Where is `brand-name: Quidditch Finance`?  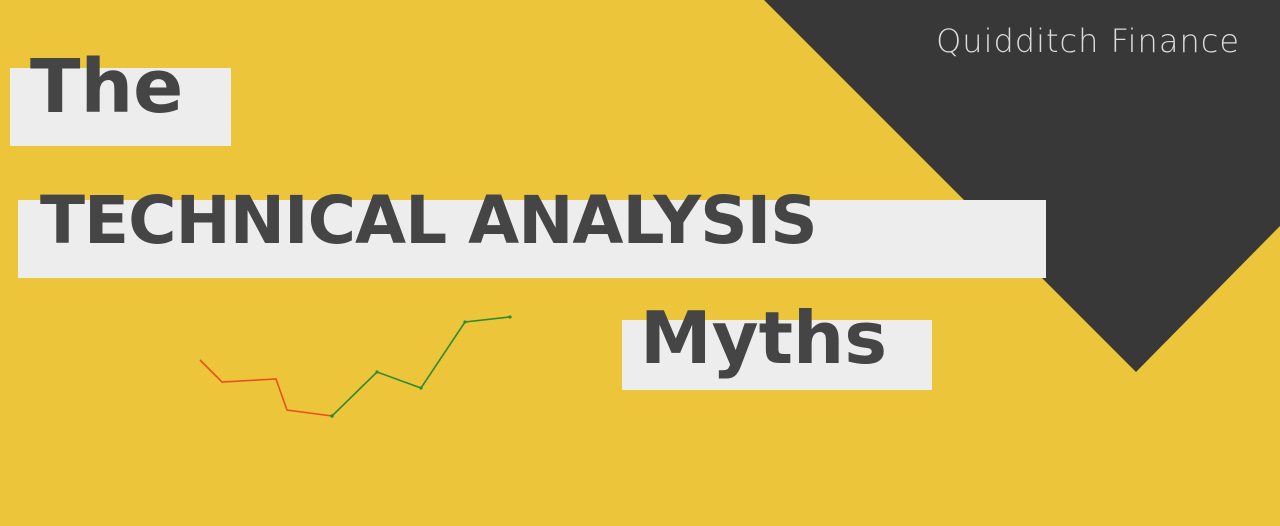 brand-name: Quidditch Finance is located at coordinates (1088, 41).